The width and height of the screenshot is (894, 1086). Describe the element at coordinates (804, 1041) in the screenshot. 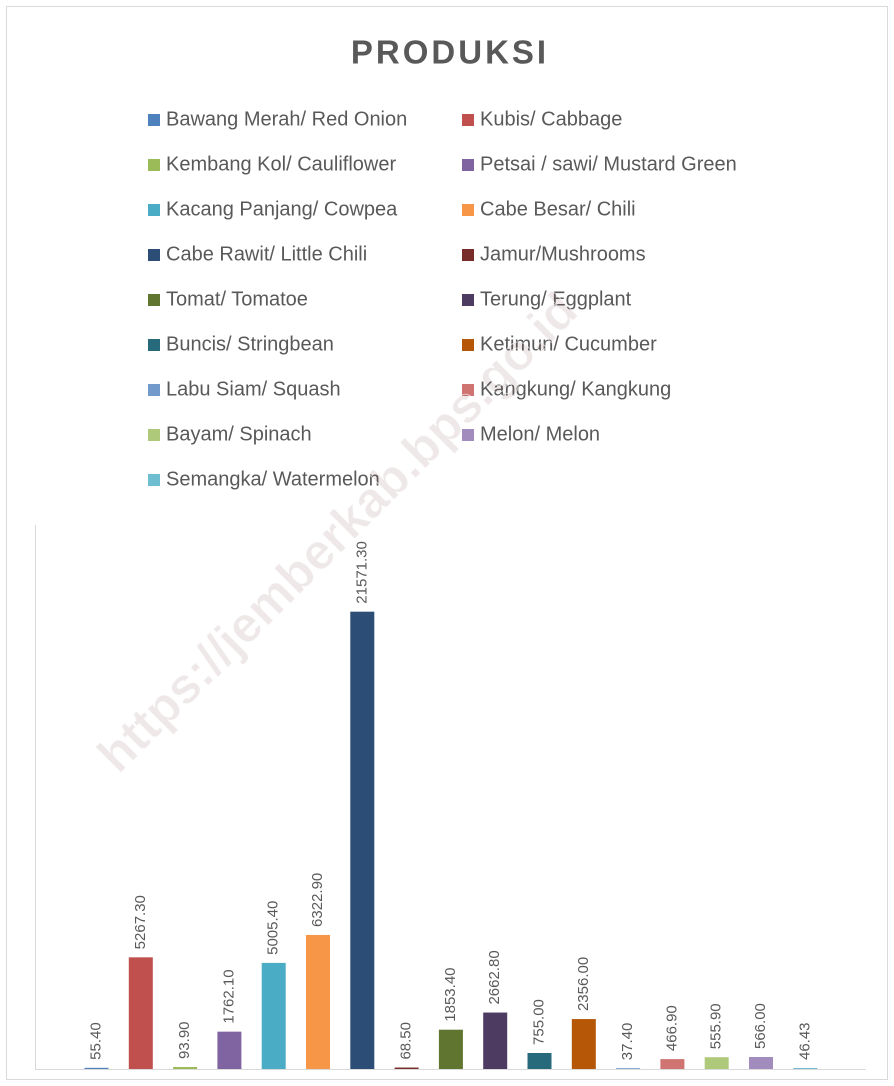

I see `value-label: 46.43` at that location.